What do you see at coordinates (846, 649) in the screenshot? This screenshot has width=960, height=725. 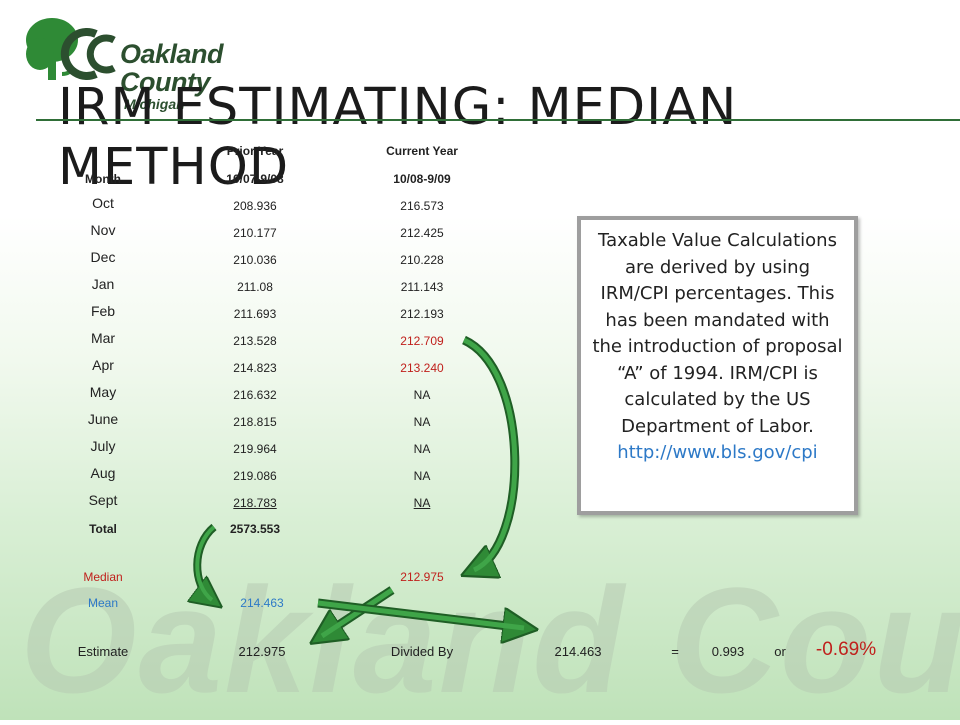 I see `percent-change: -0.69%` at bounding box center [846, 649].